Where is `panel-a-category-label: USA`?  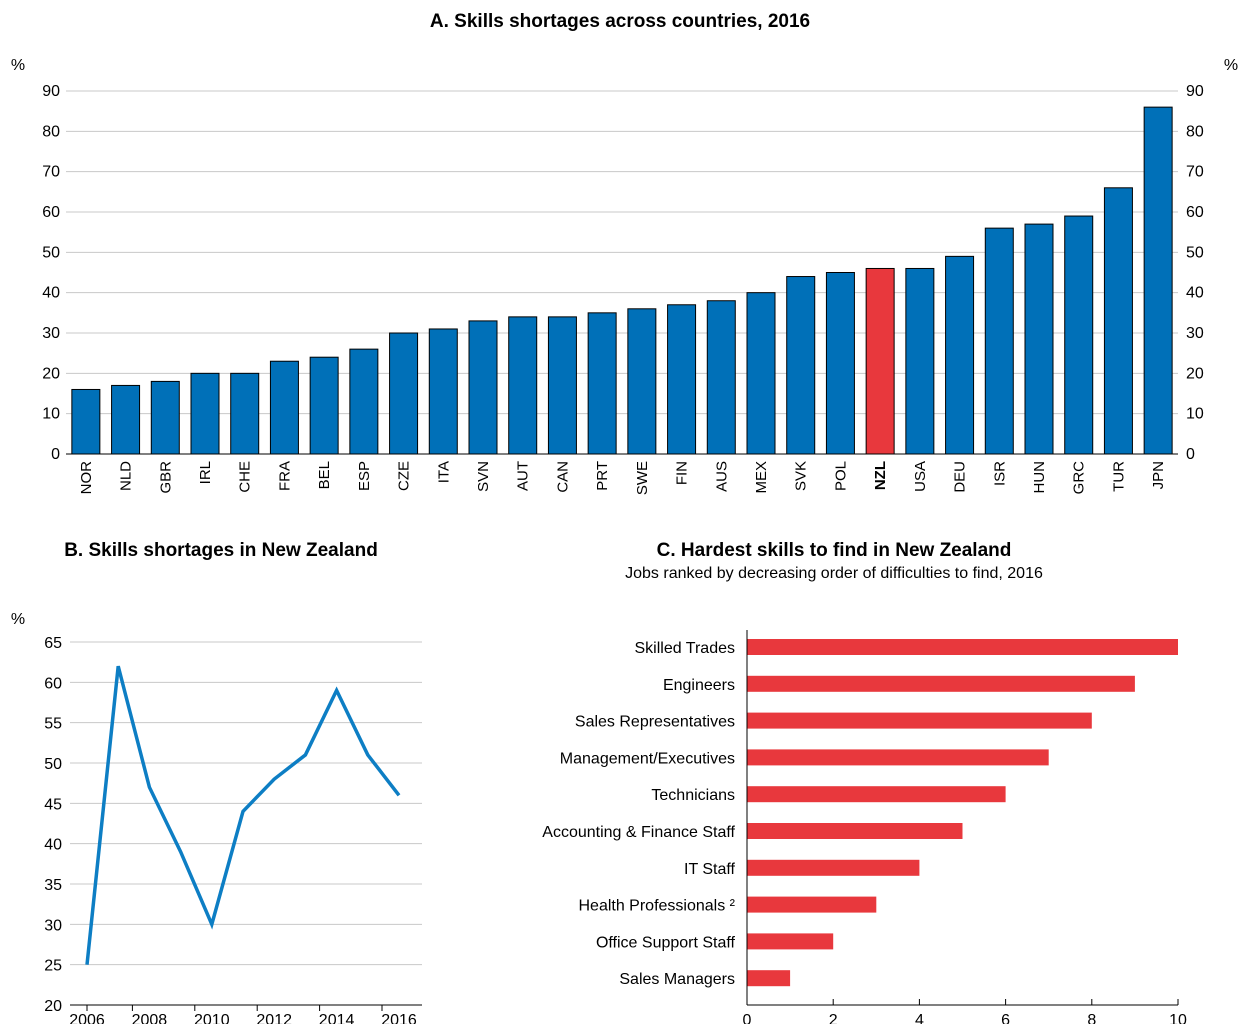
panel-a-category-label: USA is located at coordinates (920, 476).